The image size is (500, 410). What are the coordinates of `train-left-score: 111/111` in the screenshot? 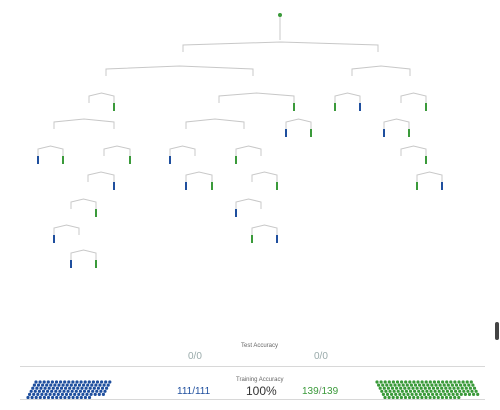 It's located at (193, 391).